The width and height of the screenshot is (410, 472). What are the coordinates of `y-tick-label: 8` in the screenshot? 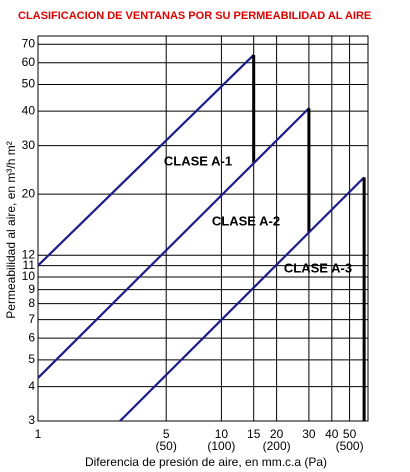 It's located at (31, 303).